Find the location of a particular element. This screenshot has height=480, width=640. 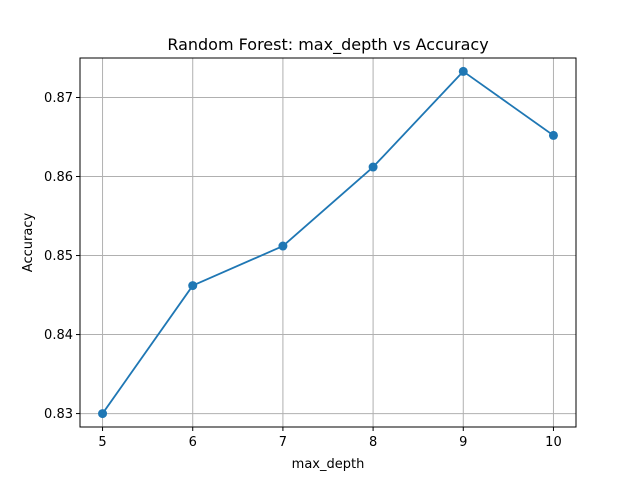

x-tick-label: 6 is located at coordinates (193, 442).